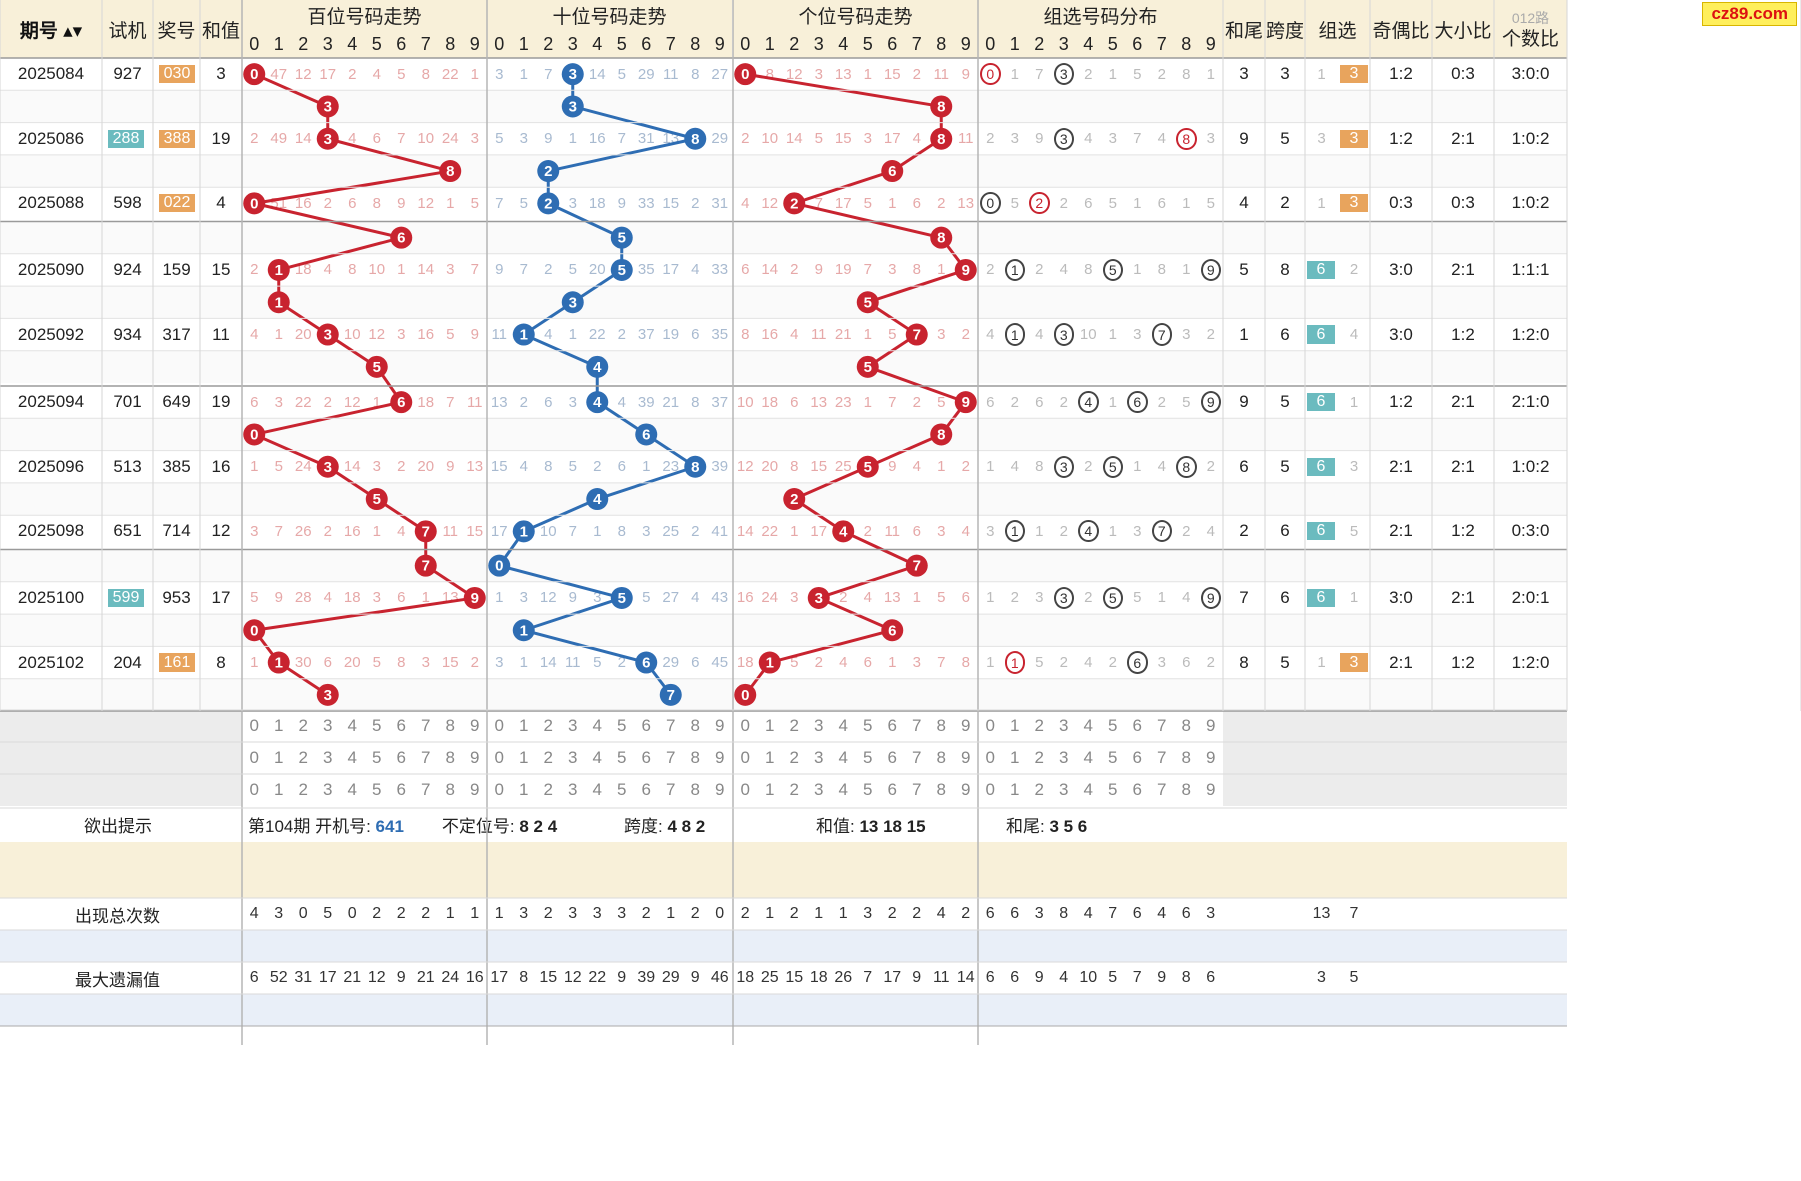 The image size is (1801, 1181). Describe the element at coordinates (1354, 913) in the screenshot. I see `stat-zx-b: 7` at that location.